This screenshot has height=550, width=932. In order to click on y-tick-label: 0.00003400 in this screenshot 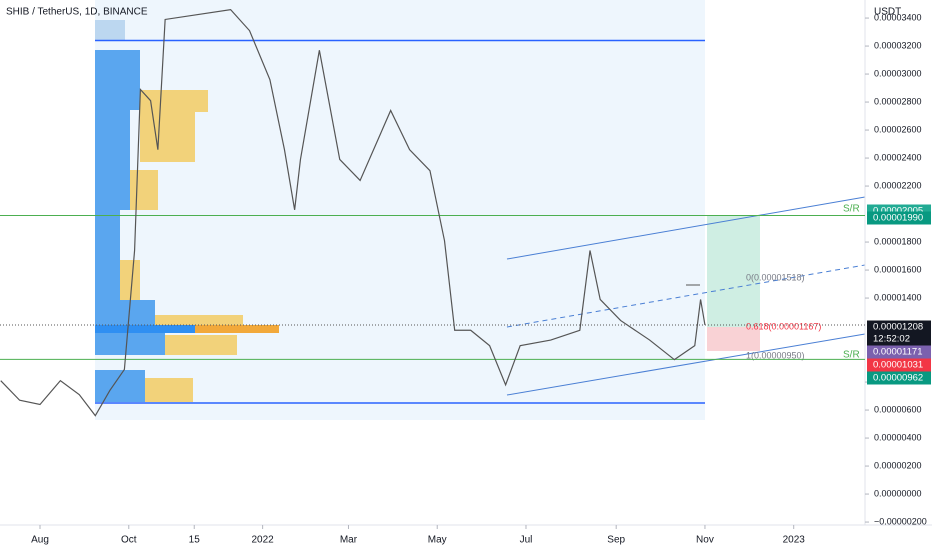, I will do `click(898, 17)`.